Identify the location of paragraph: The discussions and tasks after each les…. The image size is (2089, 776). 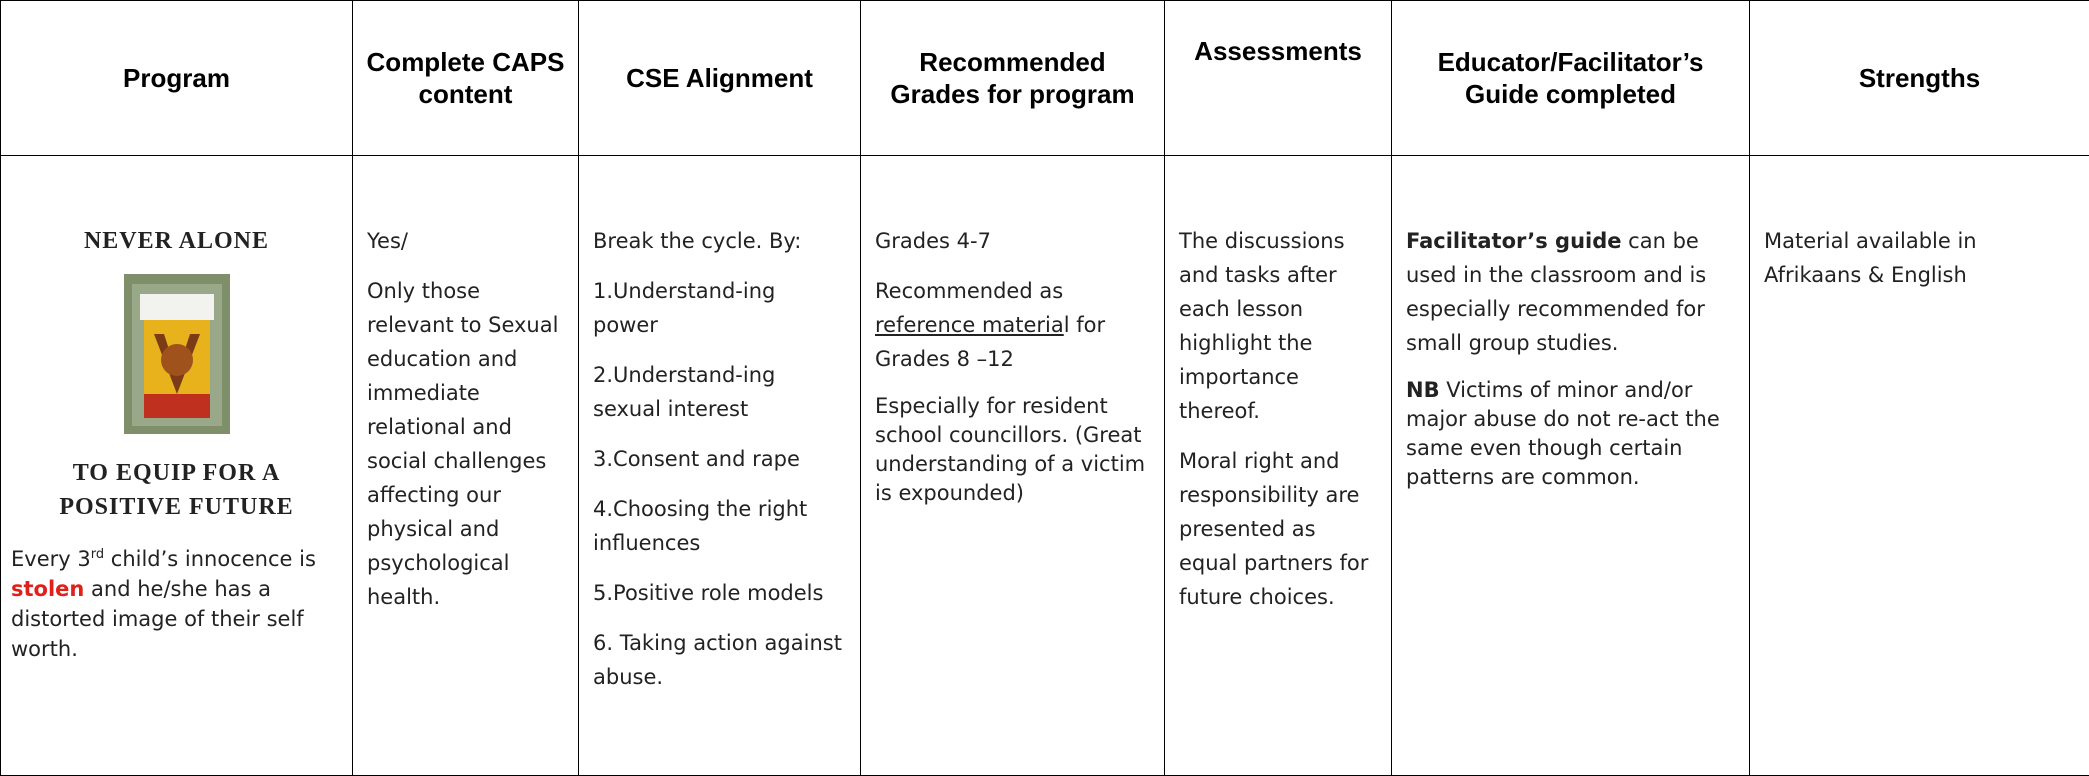
(1262, 326).